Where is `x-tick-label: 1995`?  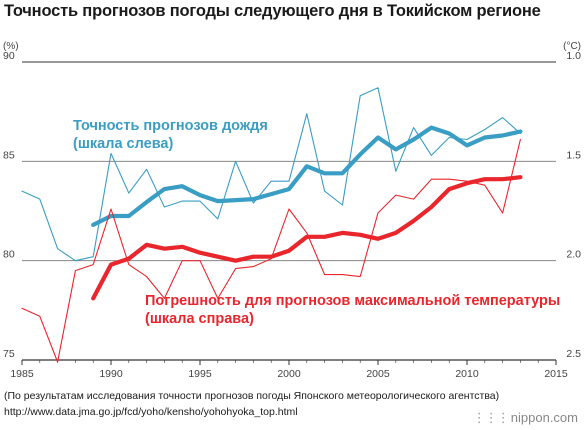
x-tick-label: 1995 is located at coordinates (200, 374).